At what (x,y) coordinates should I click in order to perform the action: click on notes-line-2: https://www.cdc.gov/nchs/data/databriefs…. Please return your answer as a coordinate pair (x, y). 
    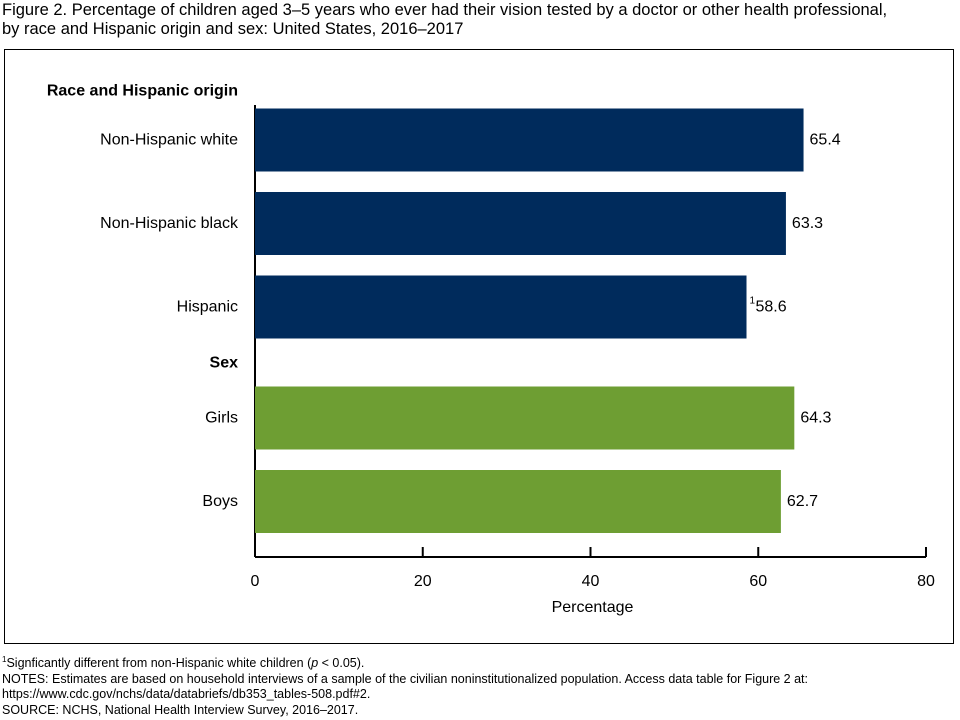
    Looking at the image, I should click on (186, 694).